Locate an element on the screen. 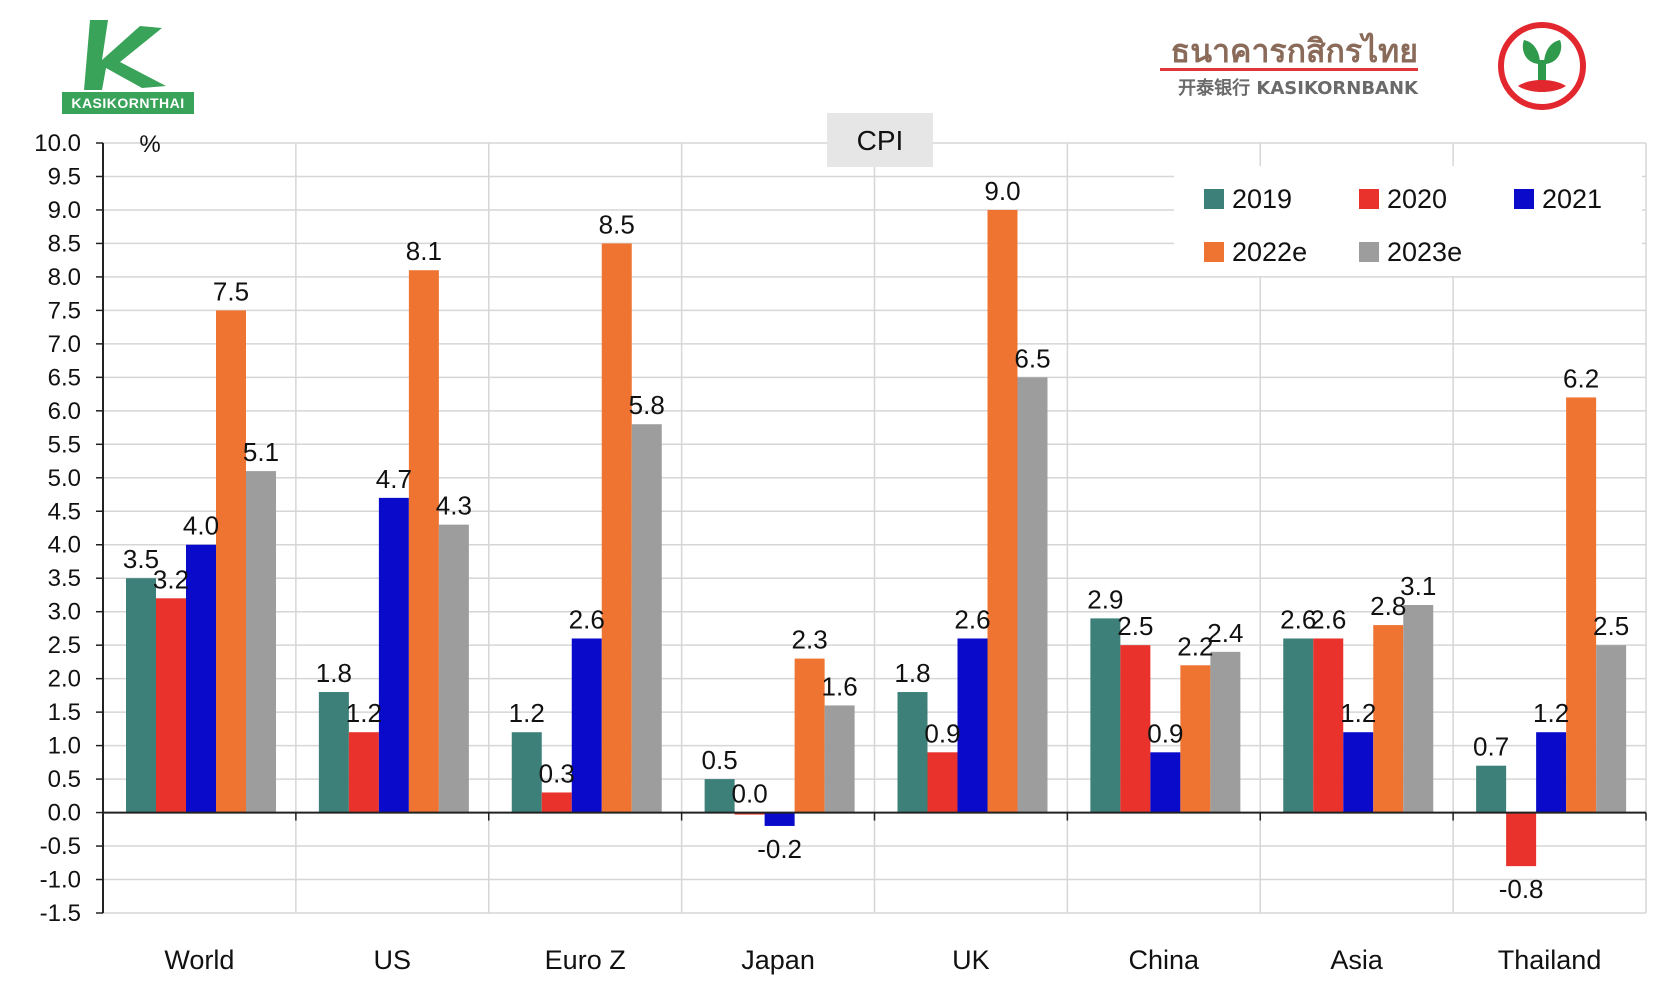 This screenshot has width=1656, height=990. legend: 2019 2020 2021 2022e 2023e is located at coordinates (1408, 221).